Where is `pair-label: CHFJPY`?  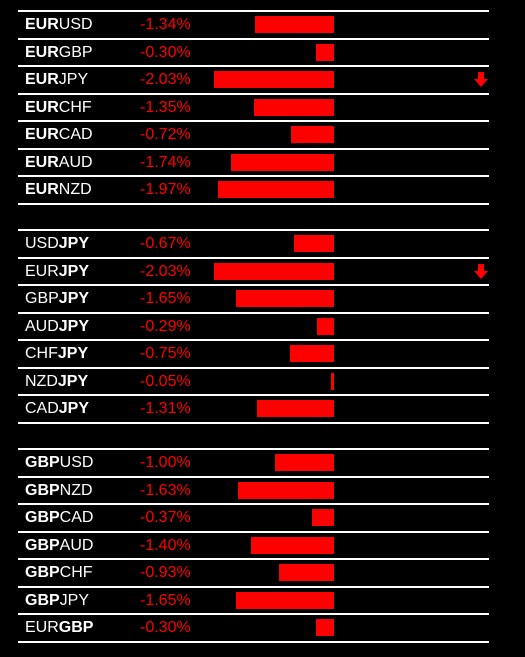
pair-label: CHFJPY is located at coordinates (56, 354).